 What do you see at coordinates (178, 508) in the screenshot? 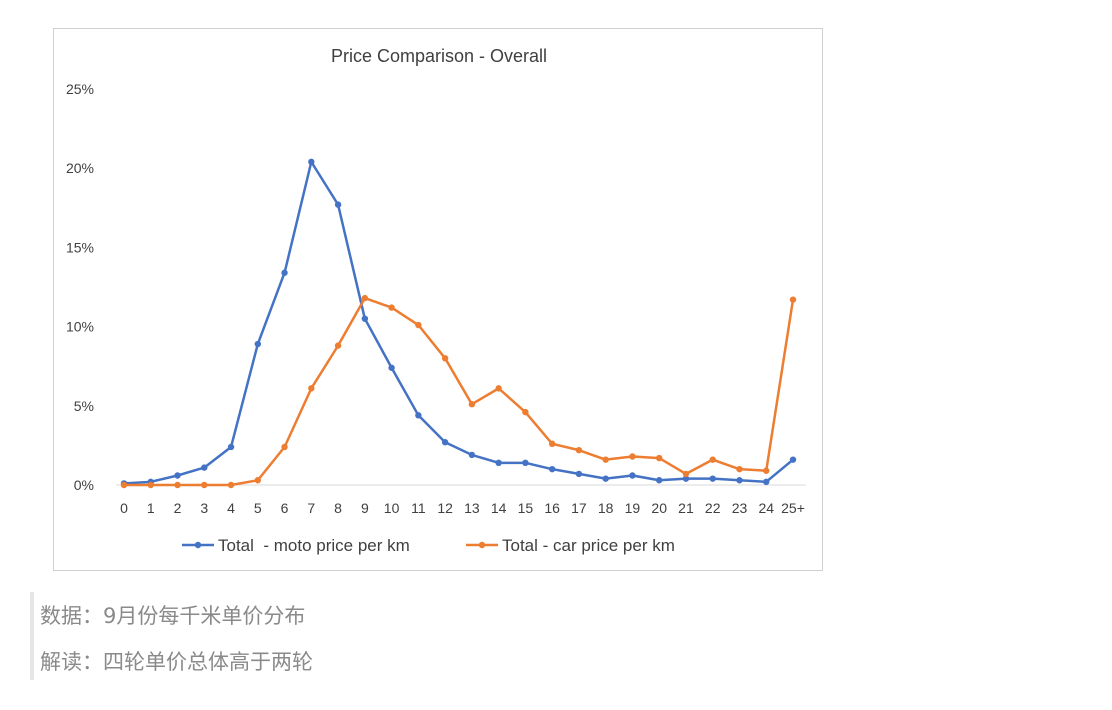
I see `x-tick-label: 2` at bounding box center [178, 508].